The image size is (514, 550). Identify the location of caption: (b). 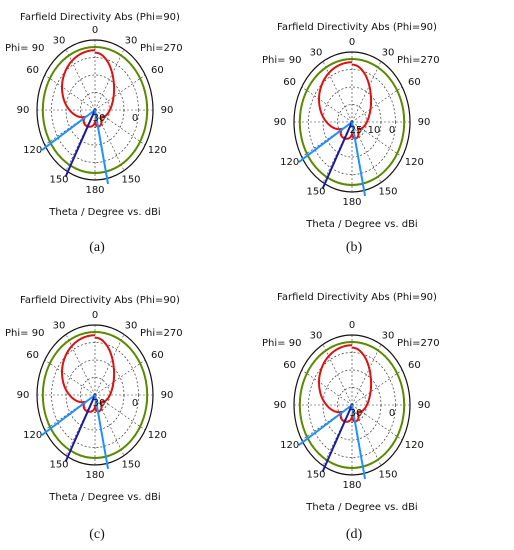
(354, 247).